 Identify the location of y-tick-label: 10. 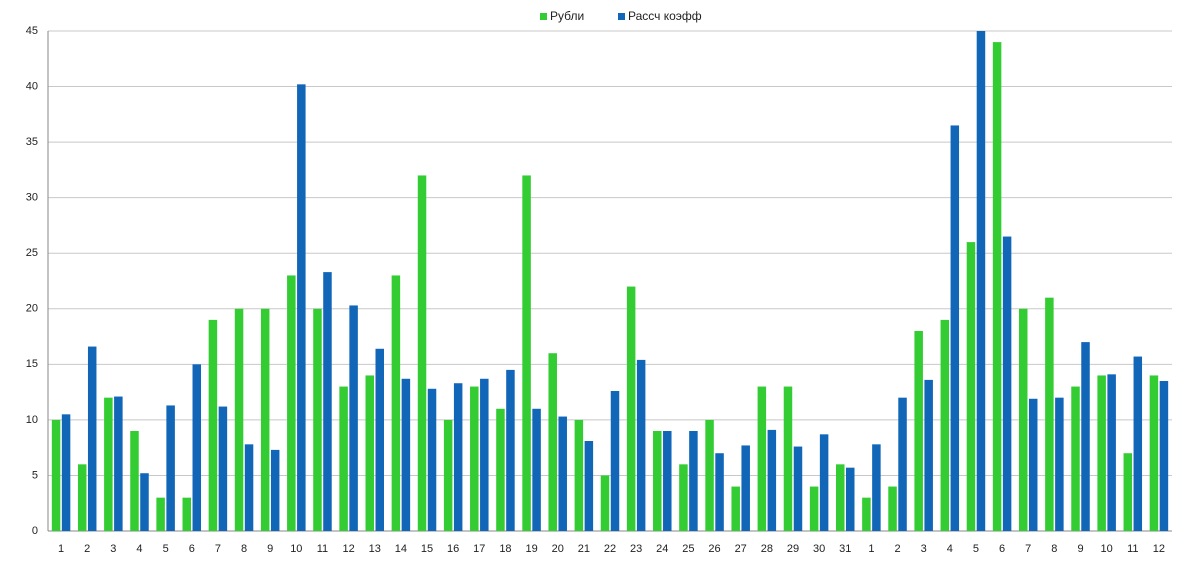
(32, 420).